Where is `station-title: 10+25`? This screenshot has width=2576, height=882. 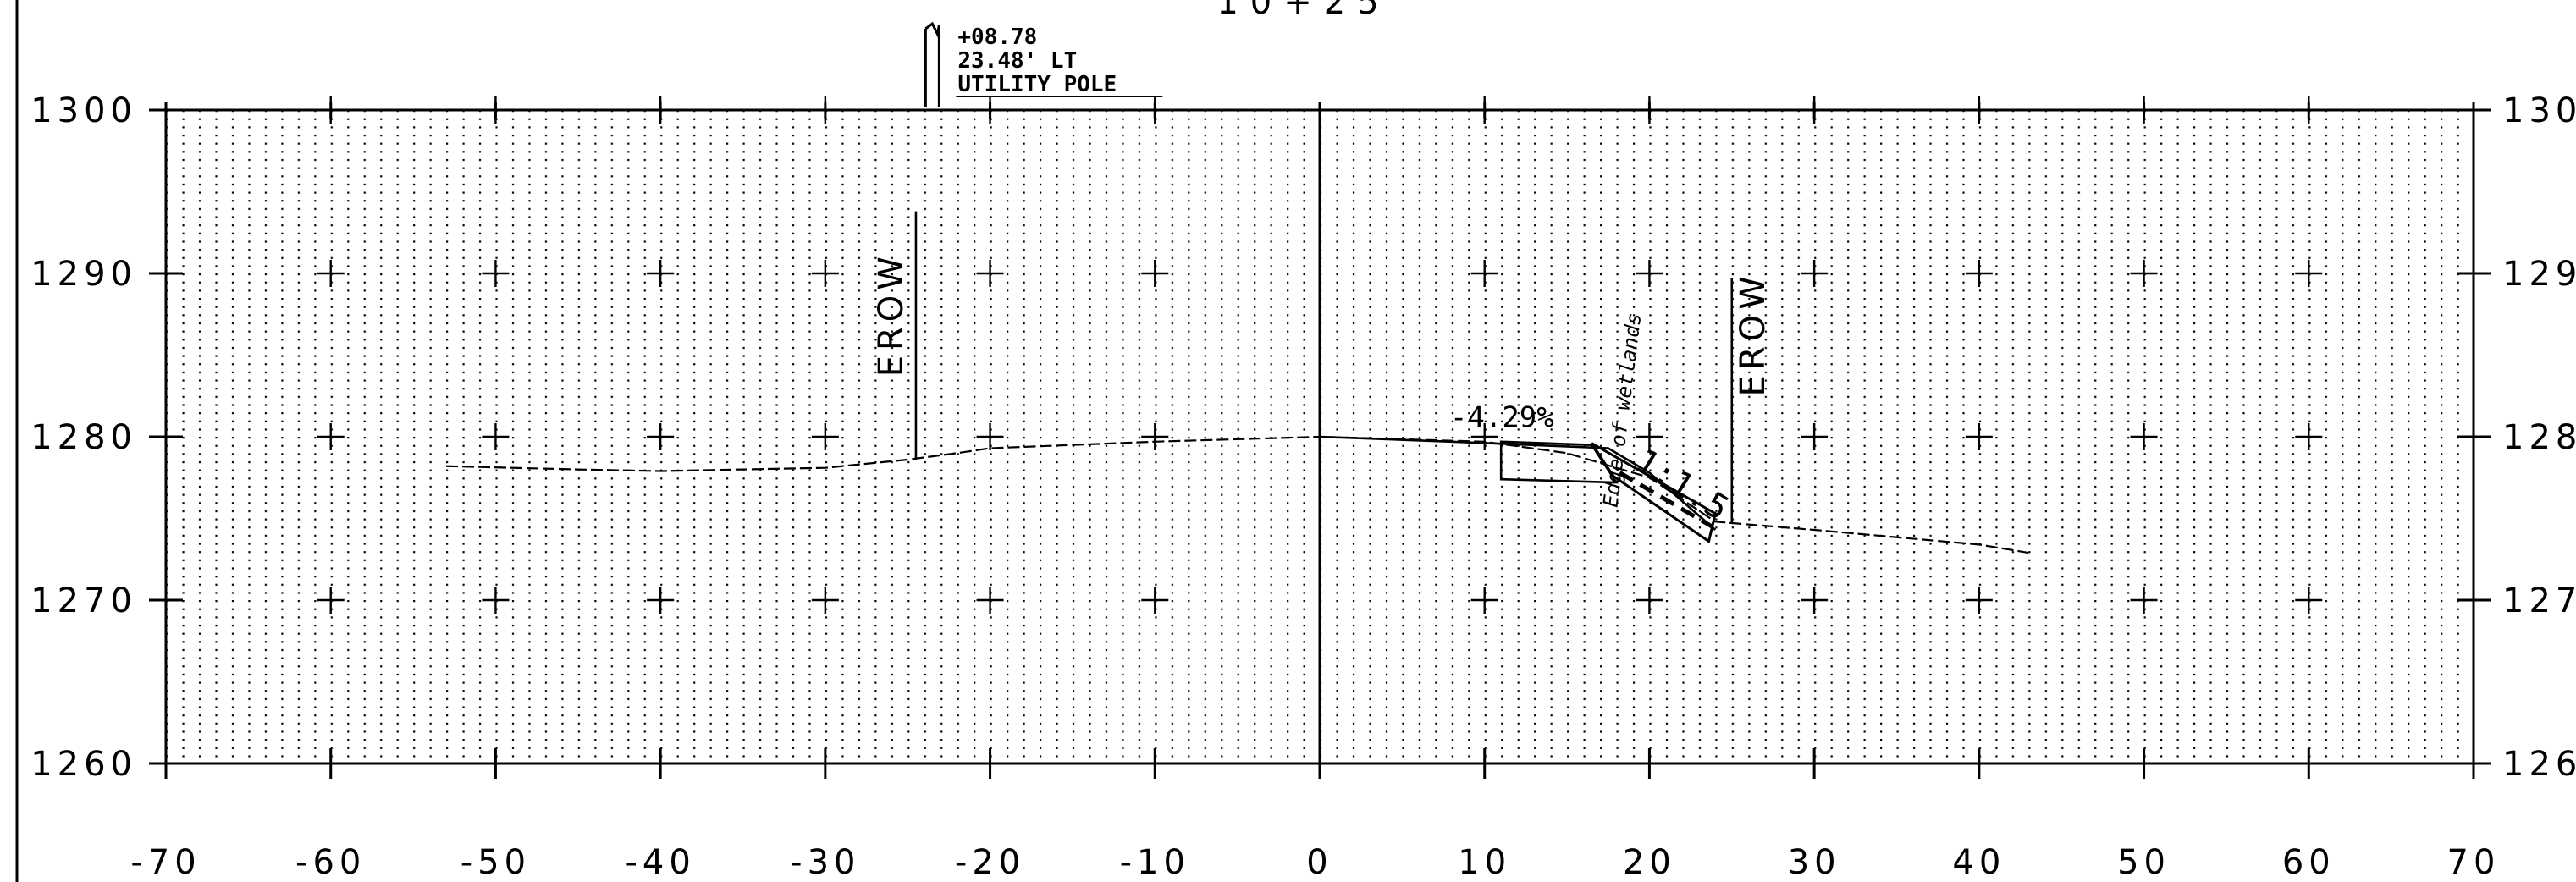 station-title: 10+25 is located at coordinates (1303, 11).